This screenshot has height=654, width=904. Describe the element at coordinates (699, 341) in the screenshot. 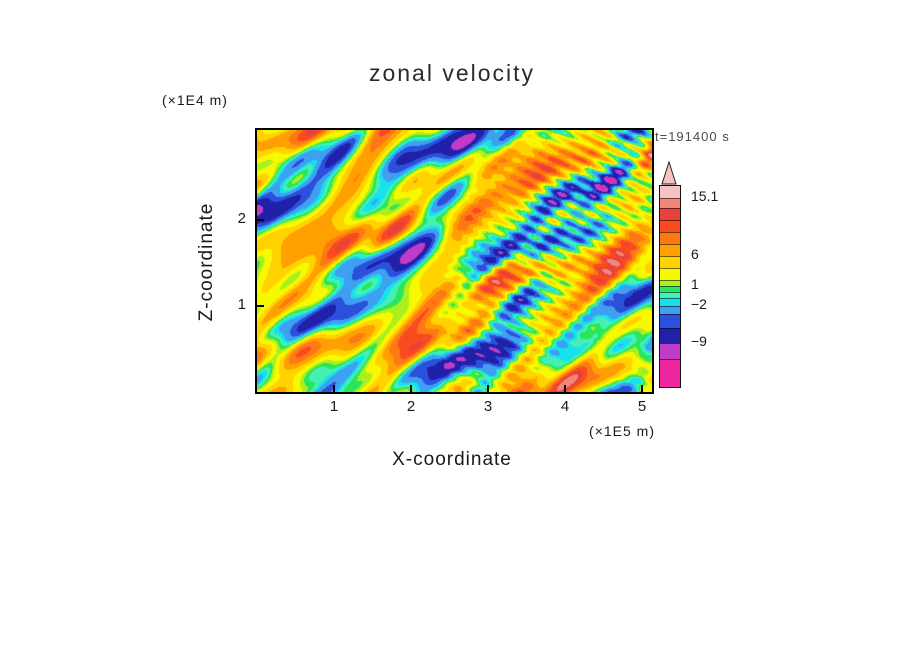

I see `colorbar-label: −9` at that location.